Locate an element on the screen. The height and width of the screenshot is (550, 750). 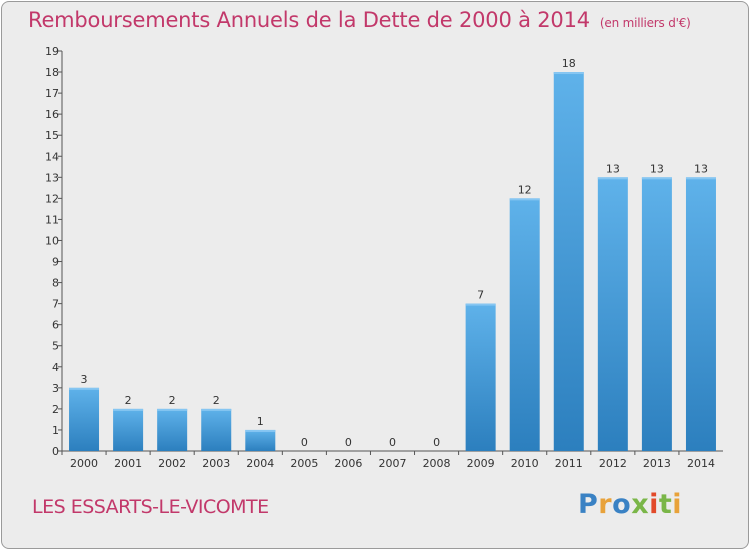
y-tick-label: 16 is located at coordinates (52, 114).